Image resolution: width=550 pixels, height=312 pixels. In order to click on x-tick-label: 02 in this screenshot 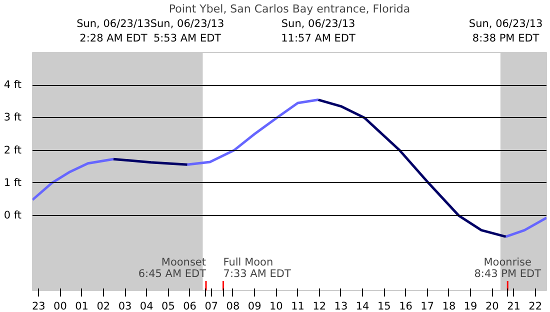, I will do `click(103, 306)`.